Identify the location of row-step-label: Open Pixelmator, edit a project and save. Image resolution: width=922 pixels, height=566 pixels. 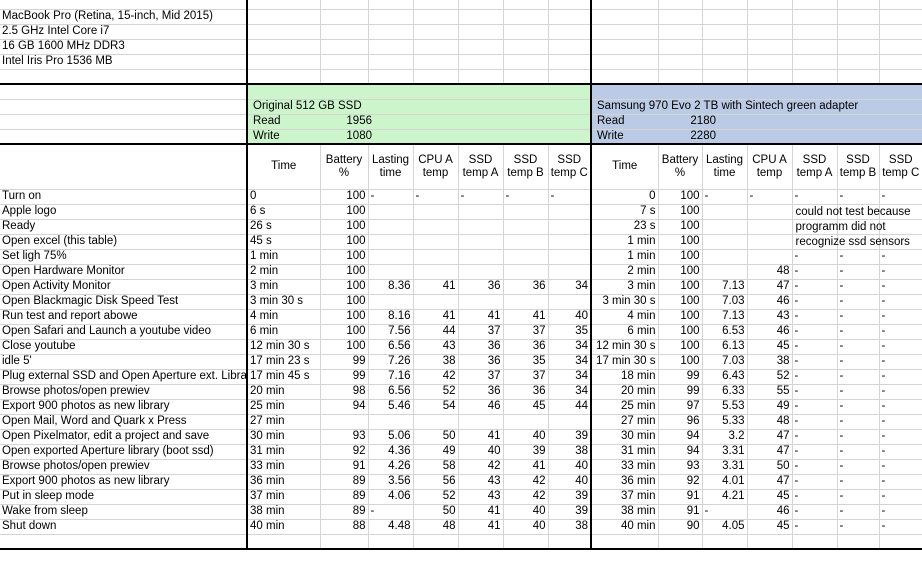
(124, 436).